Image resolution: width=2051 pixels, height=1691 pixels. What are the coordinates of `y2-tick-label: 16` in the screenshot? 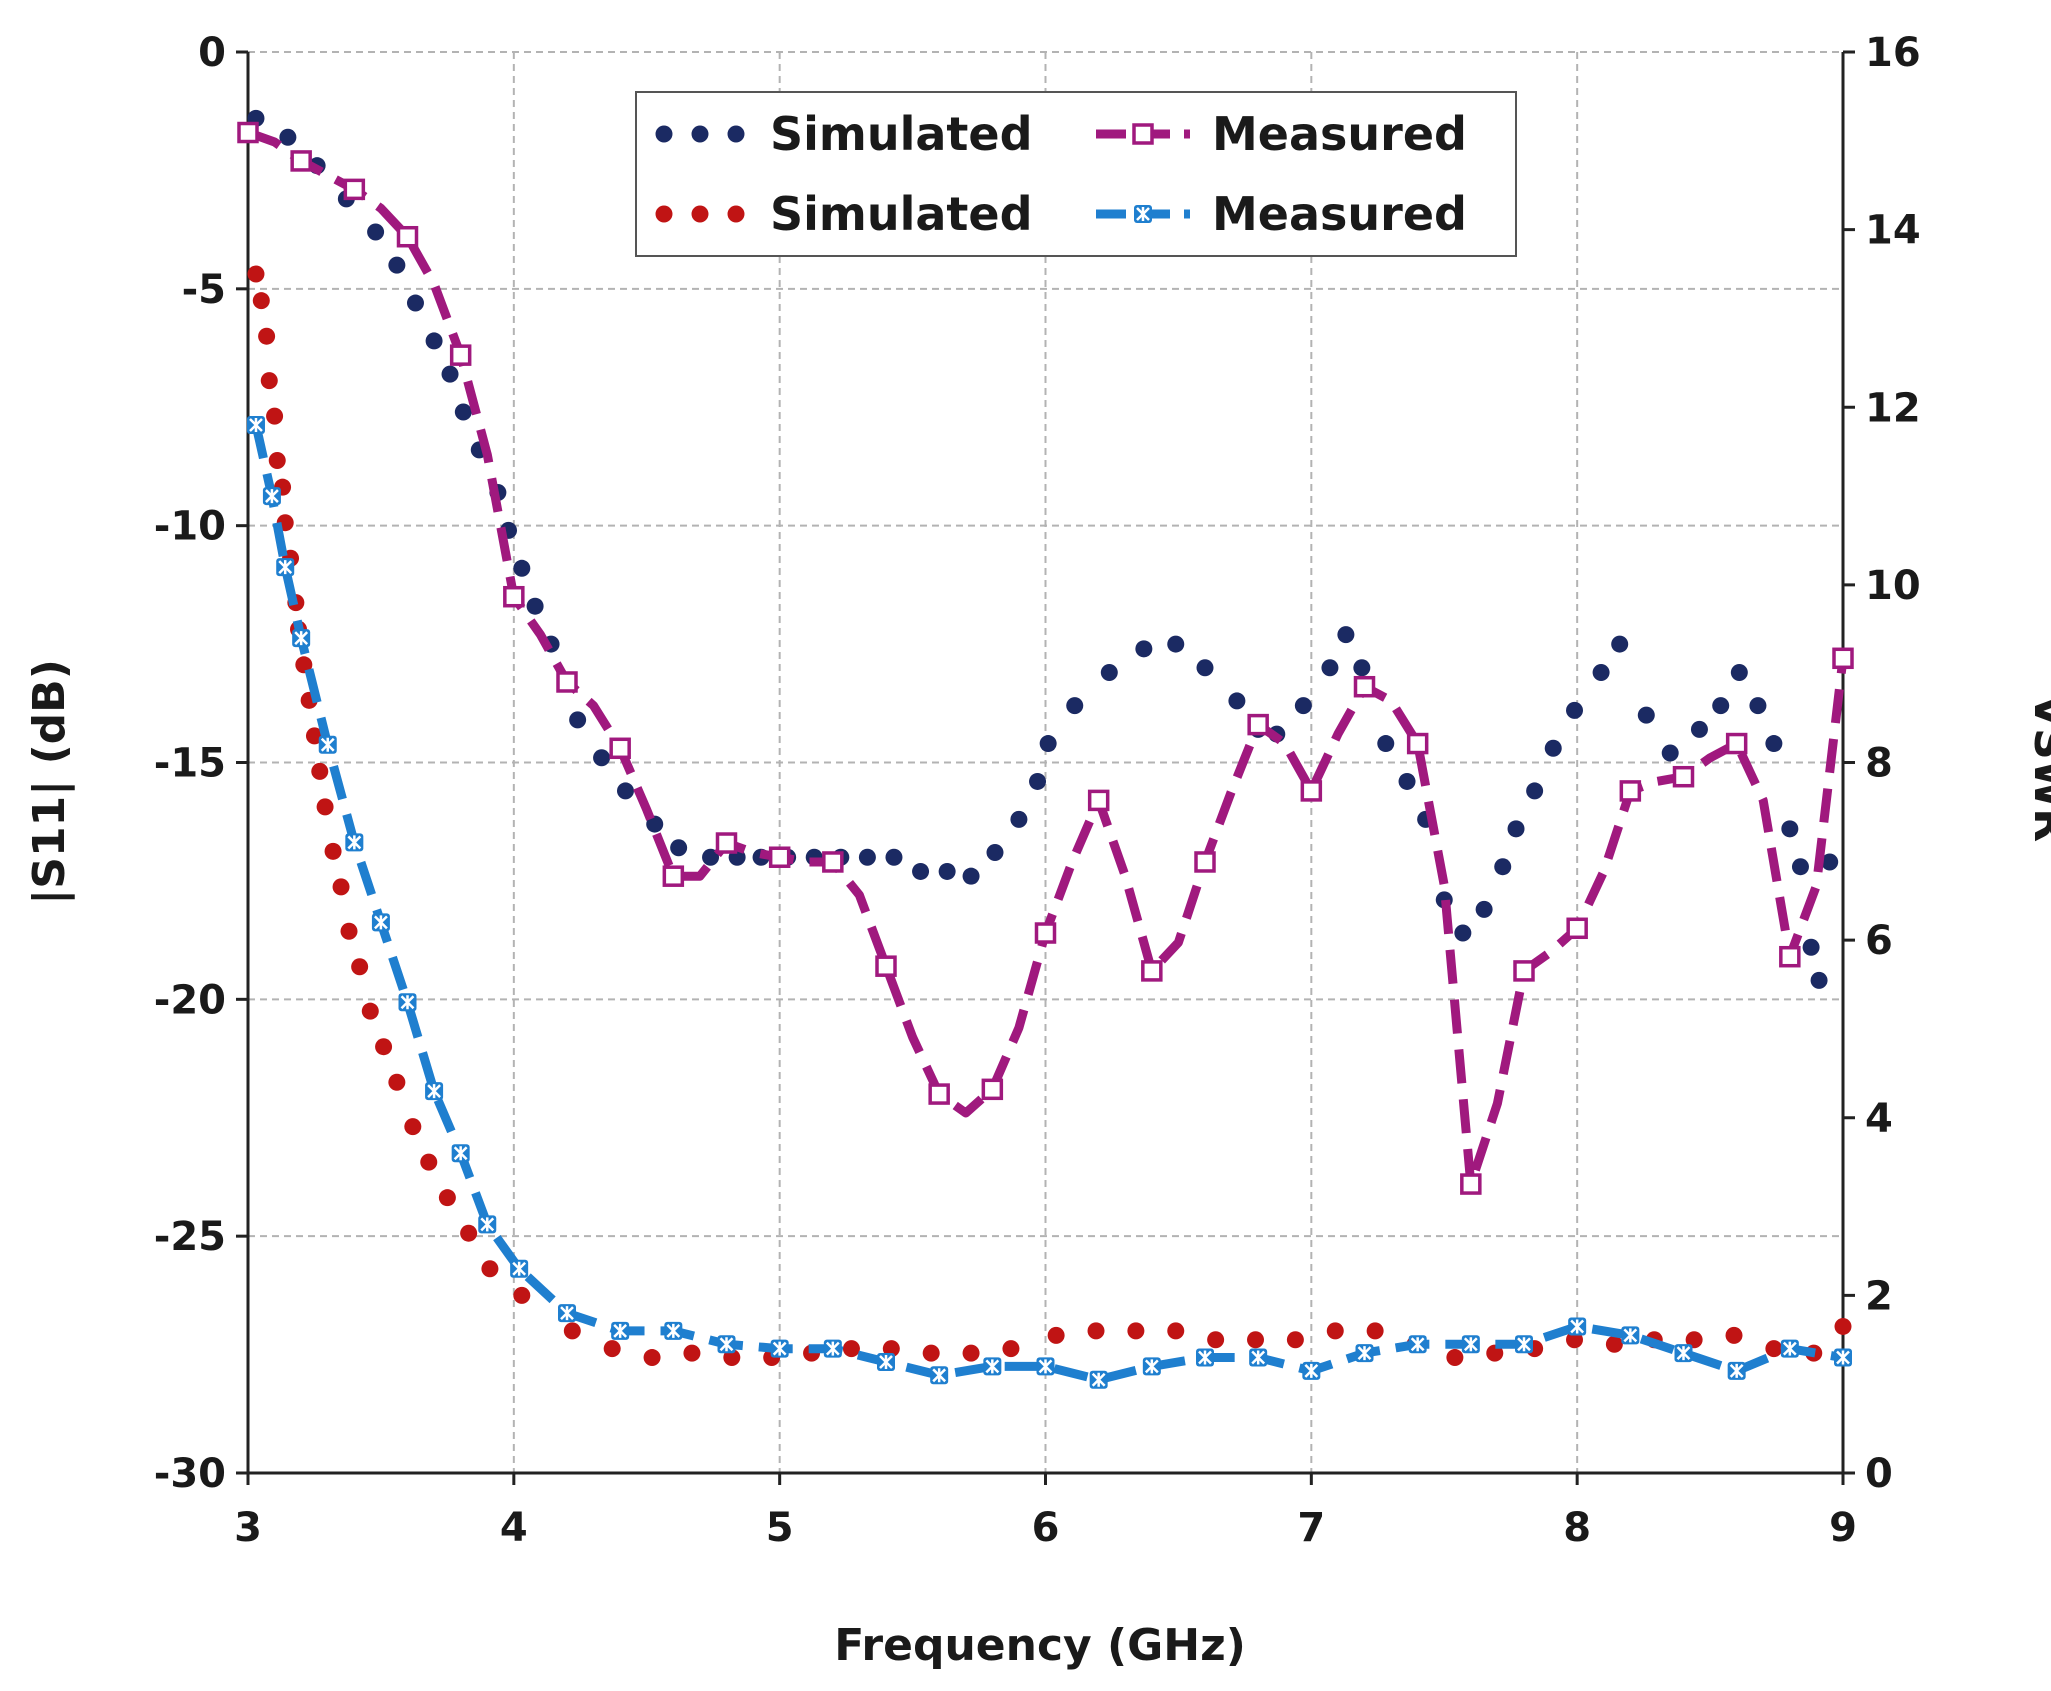 It's located at (1893, 53).